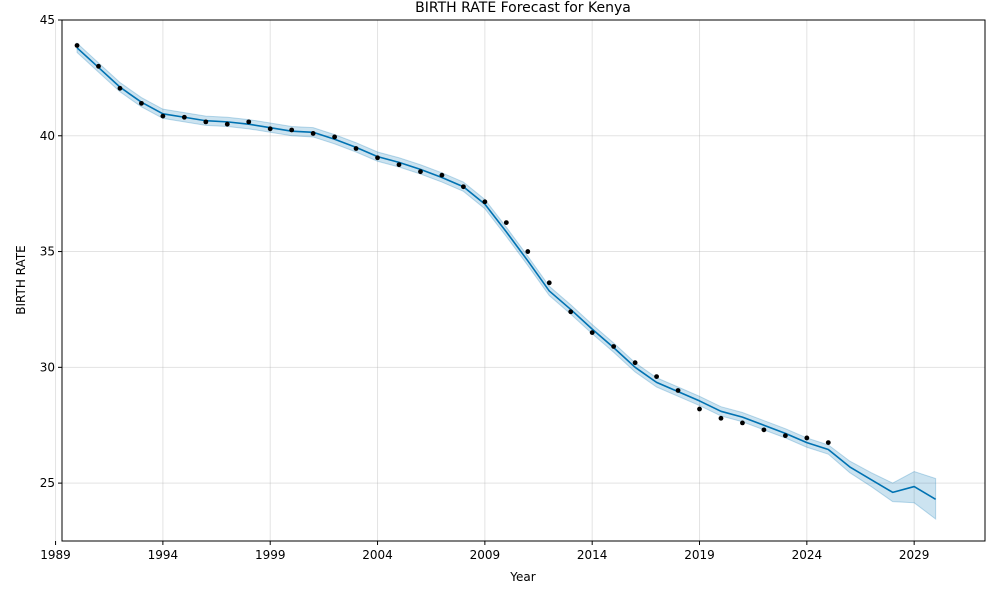  I want to click on x-tick-label: 2029, so click(914, 555).